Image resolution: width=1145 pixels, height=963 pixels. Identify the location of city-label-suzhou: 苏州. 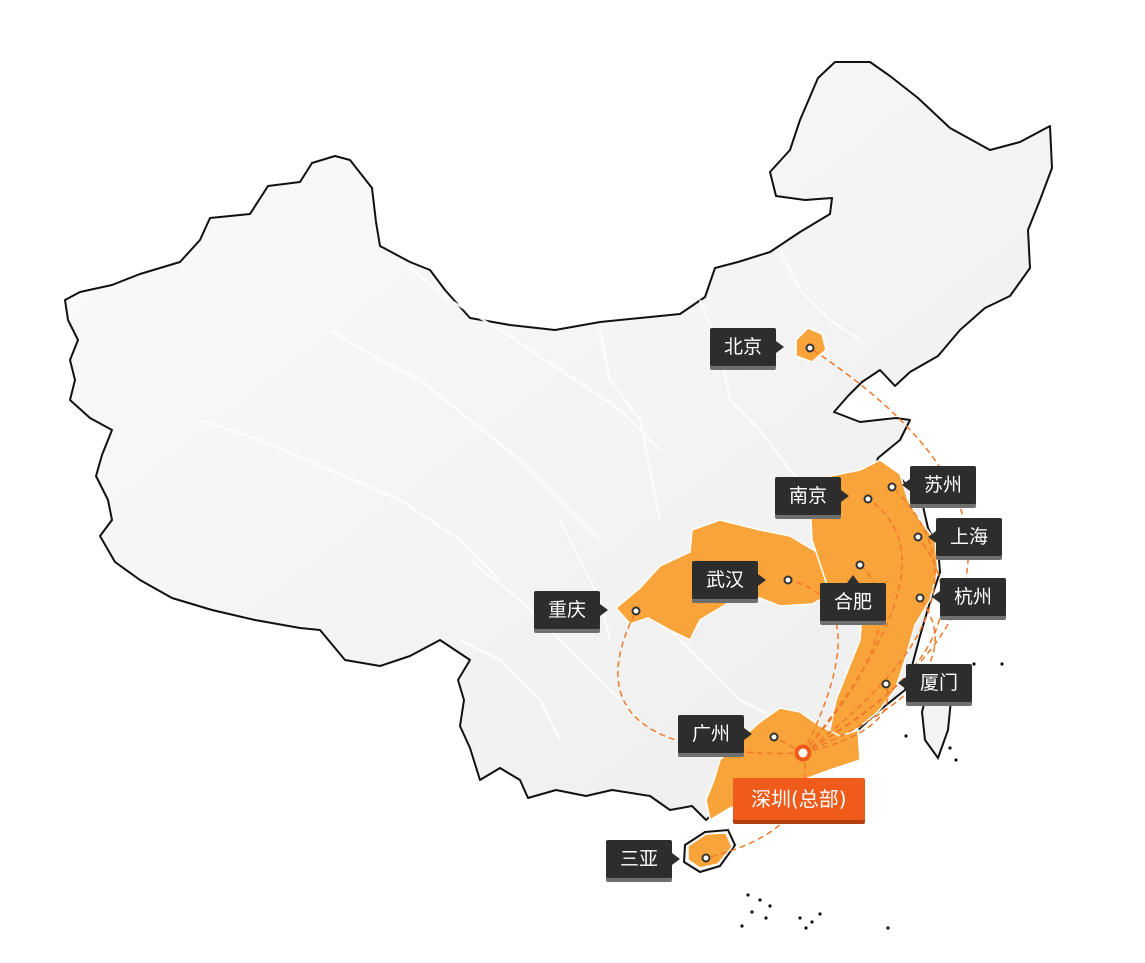
(939, 485).